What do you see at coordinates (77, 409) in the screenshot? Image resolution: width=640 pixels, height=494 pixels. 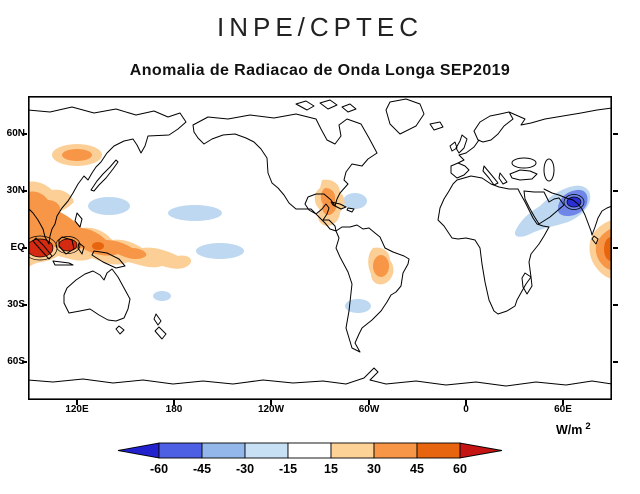 I see `xtick-label-120e: 120E` at bounding box center [77, 409].